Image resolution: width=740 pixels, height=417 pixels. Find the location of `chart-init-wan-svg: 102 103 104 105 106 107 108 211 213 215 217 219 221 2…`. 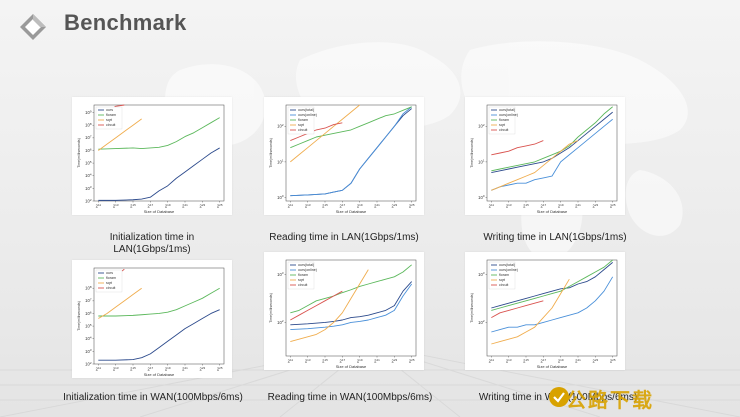

chart-init-wan-svg: 102 103 104 105 106 107 108 211 213 215 217 219 221 2… is located at coordinates (151, 322).